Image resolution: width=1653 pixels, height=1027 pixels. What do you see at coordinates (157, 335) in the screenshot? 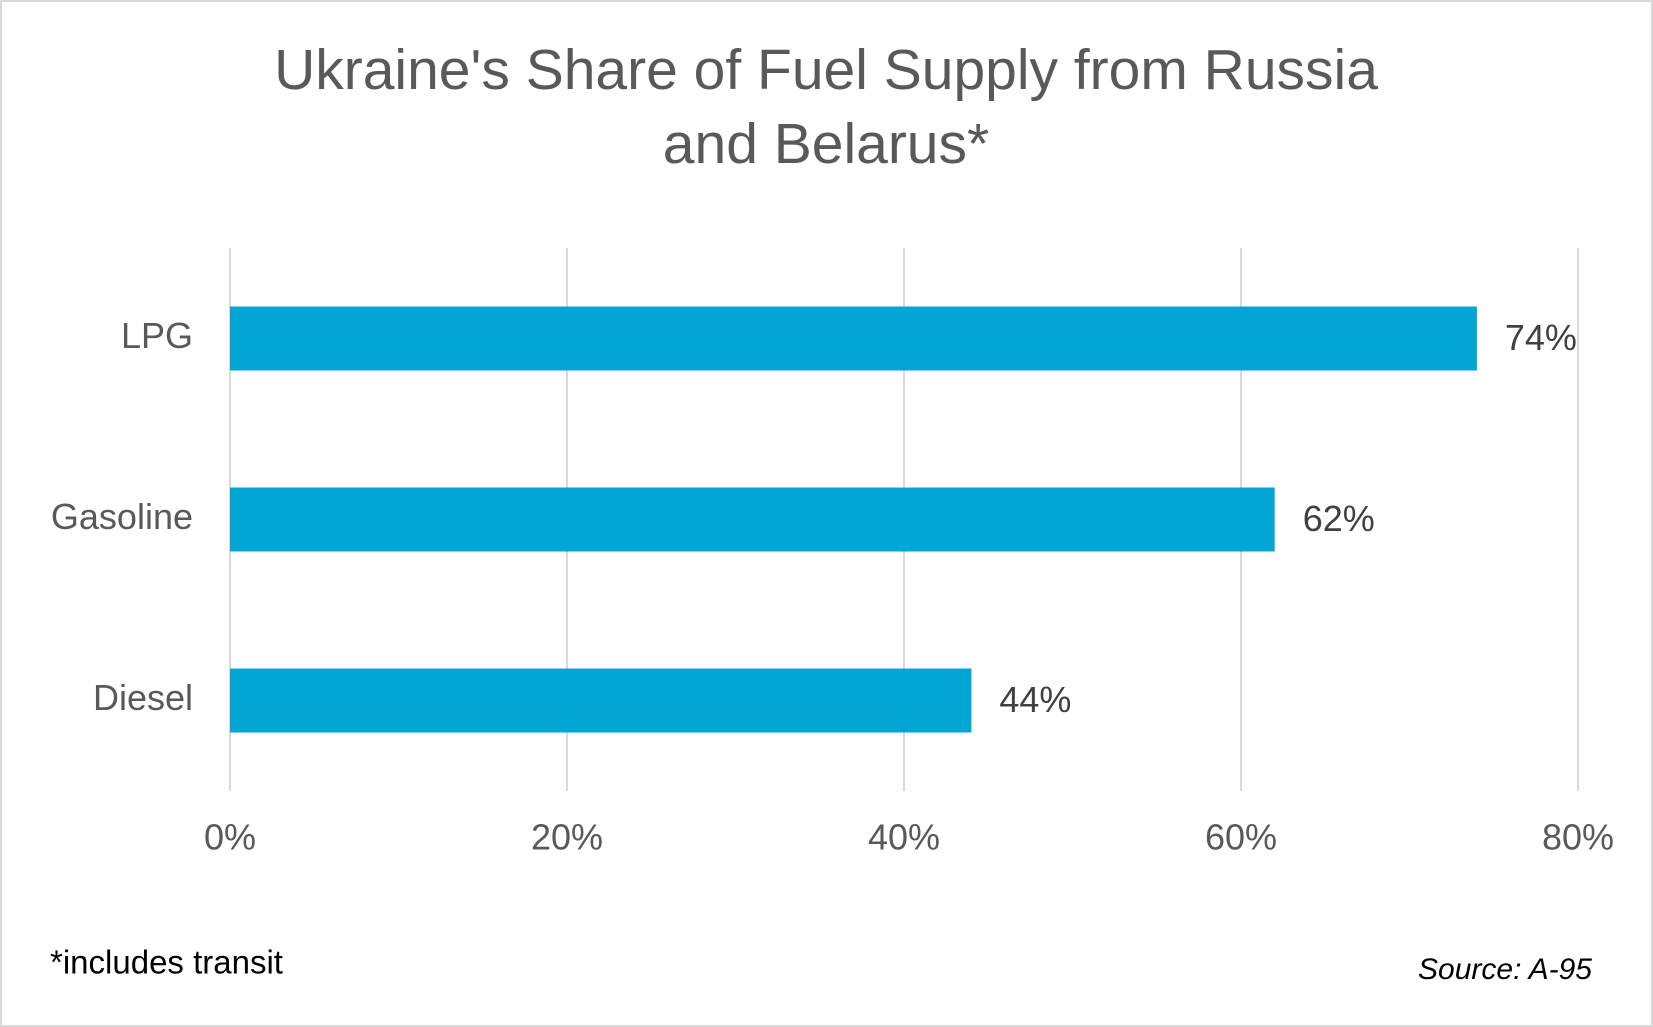
I see `y-tick-label: LPG` at bounding box center [157, 335].